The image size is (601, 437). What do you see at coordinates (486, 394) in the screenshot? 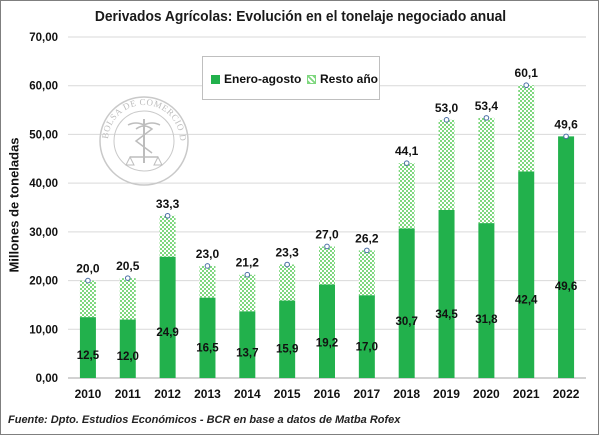
I see `x-tick-label: 2020` at bounding box center [486, 394].